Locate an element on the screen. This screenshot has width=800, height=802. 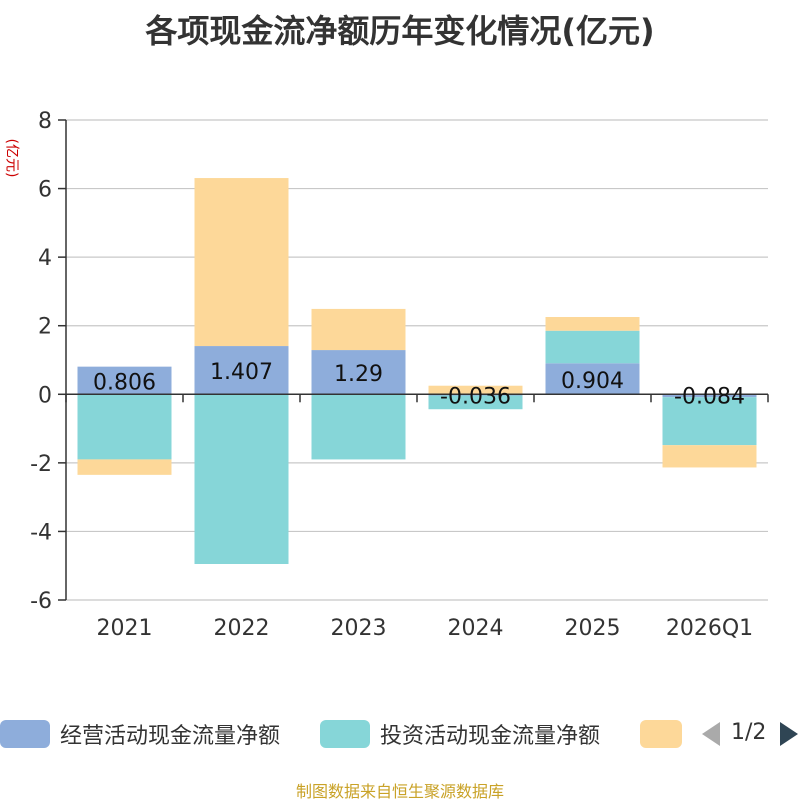
page-indicator: 1/2 is located at coordinates (749, 732).